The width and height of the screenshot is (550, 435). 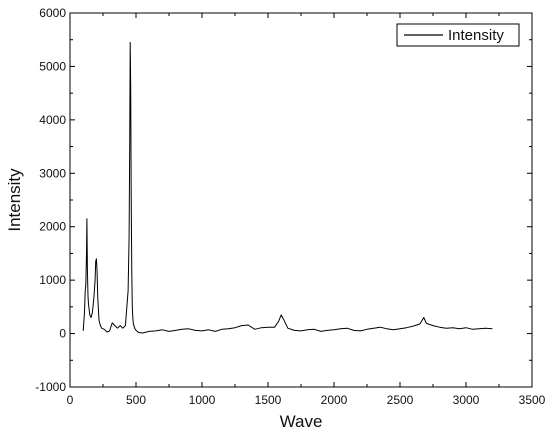 I want to click on y-tick-label: 5000, so click(x=52, y=66).